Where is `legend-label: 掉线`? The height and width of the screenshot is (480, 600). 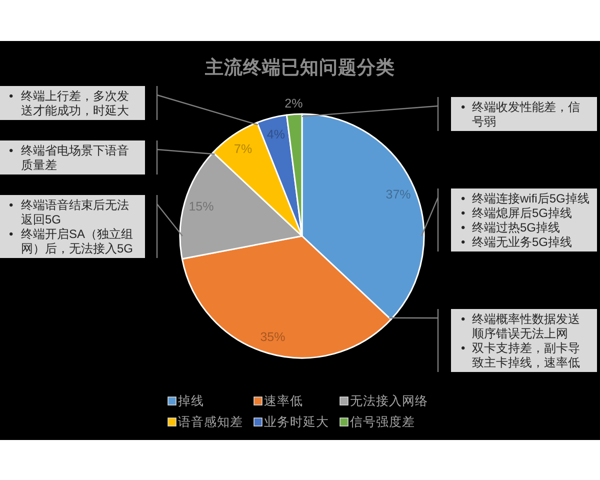
legend-label: 掉线 is located at coordinates (191, 401).